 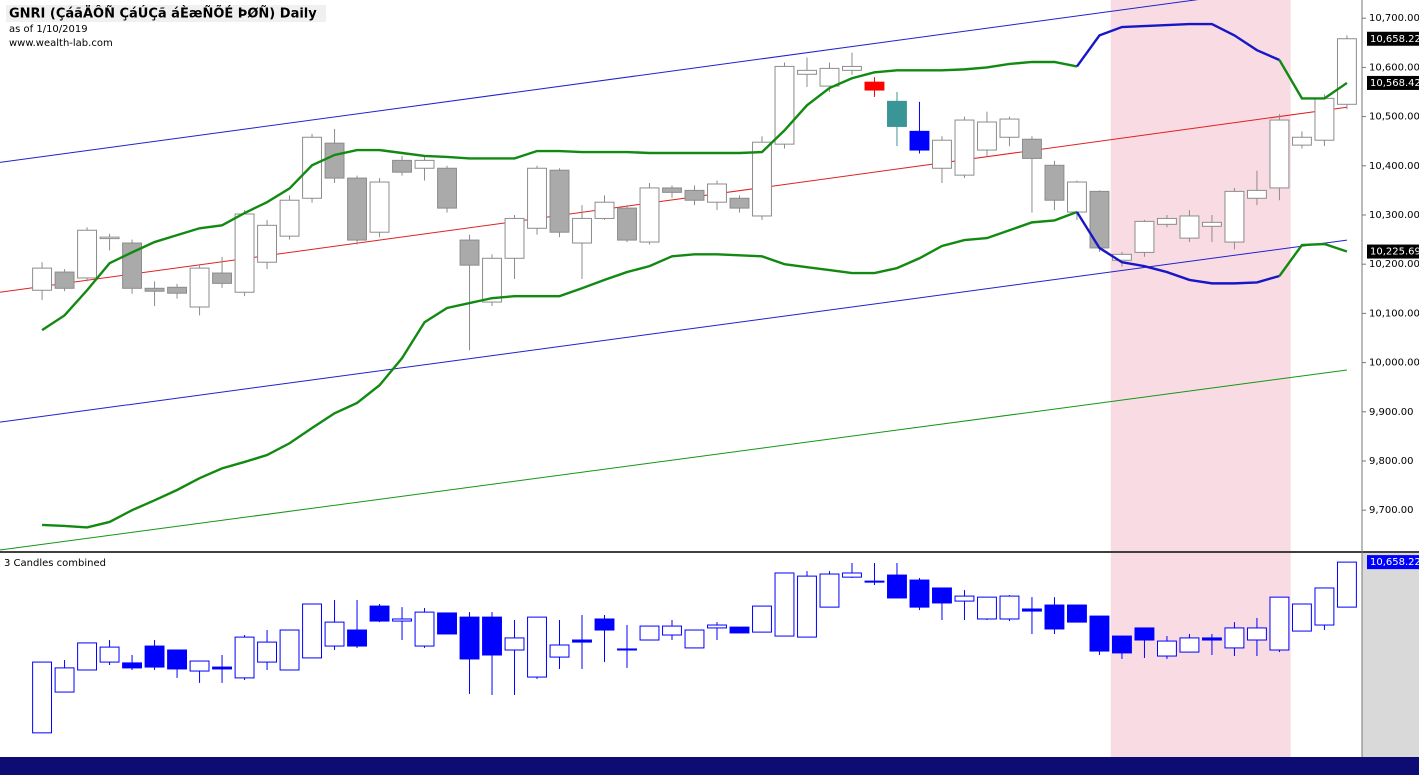 What do you see at coordinates (1394, 215) in the screenshot?
I see `y-tick-label: 10,300.00` at bounding box center [1394, 215].